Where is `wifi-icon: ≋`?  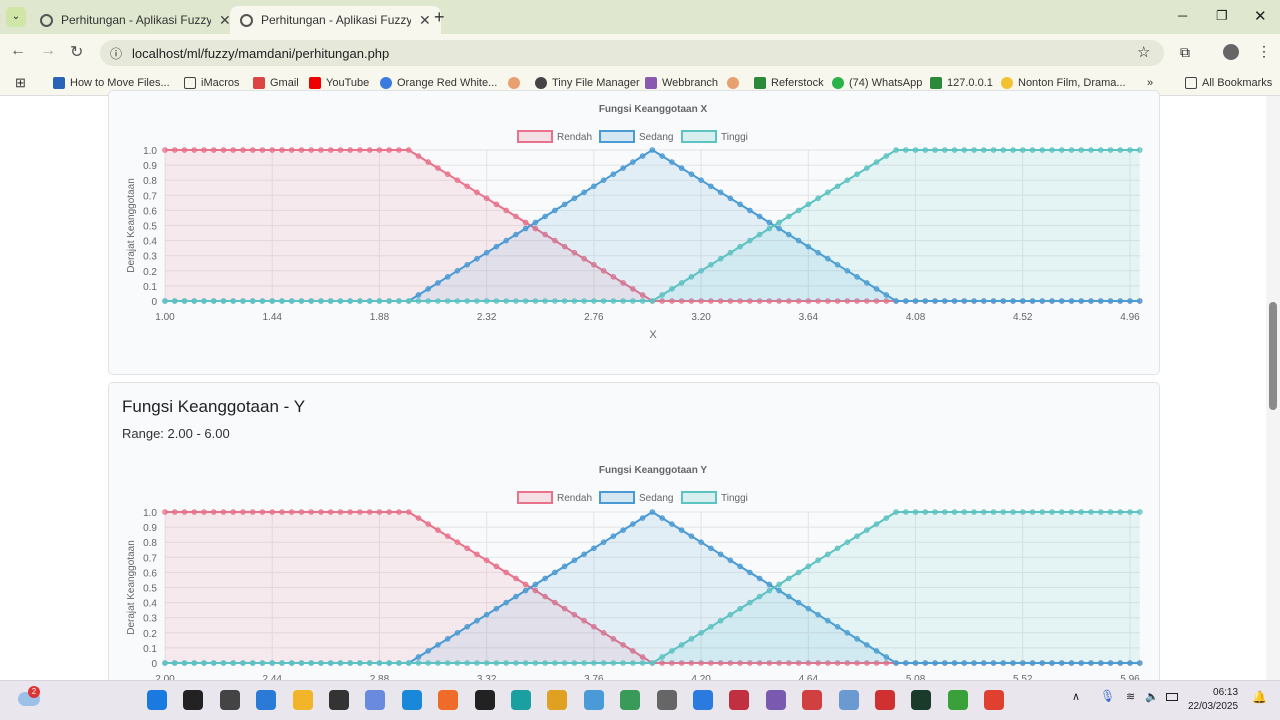
wifi-icon: ≋ is located at coordinates (1131, 697).